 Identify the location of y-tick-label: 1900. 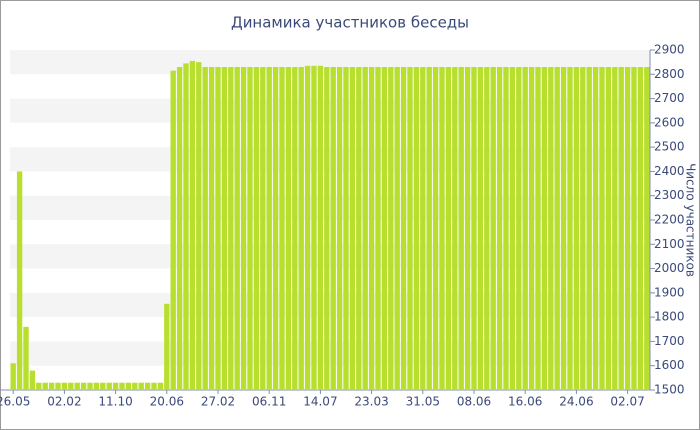
(669, 292).